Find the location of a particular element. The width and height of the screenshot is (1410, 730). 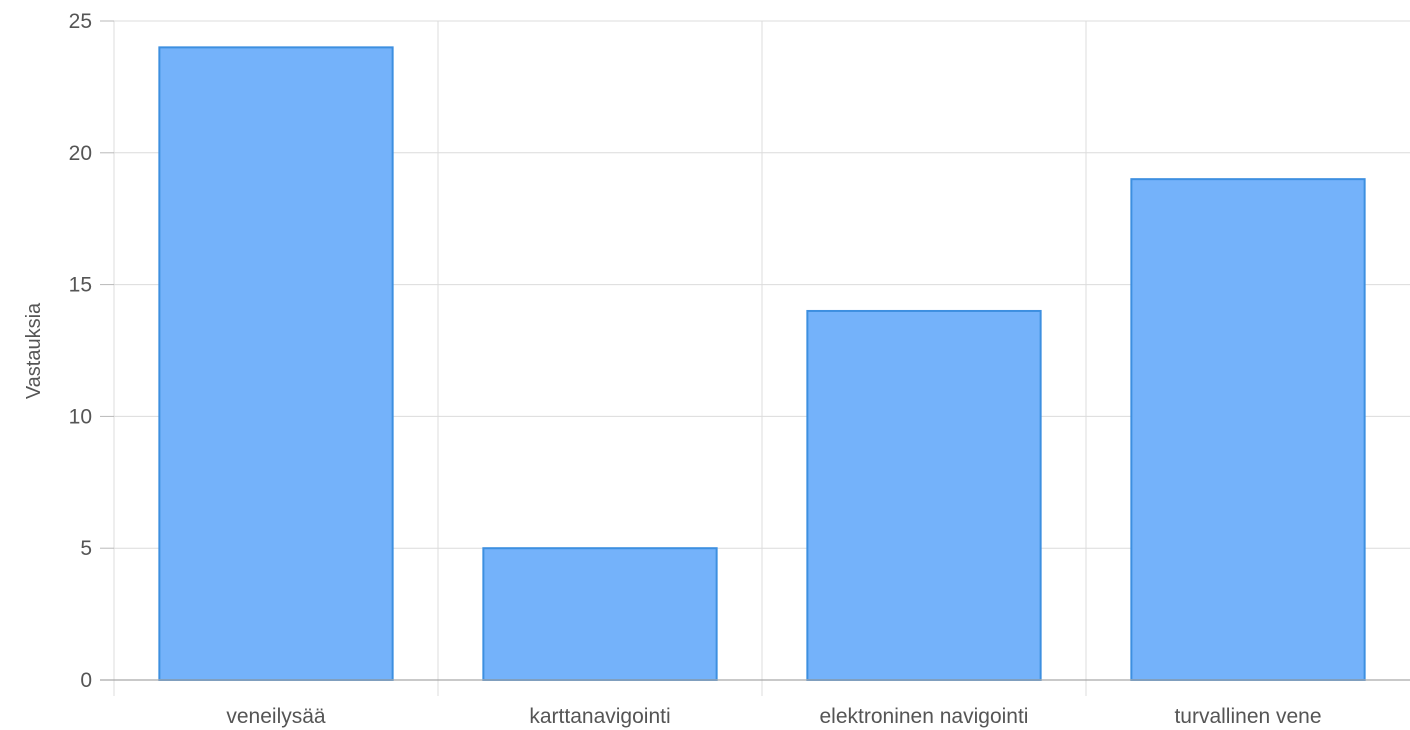

y-tick-label: 0 is located at coordinates (86, 680).